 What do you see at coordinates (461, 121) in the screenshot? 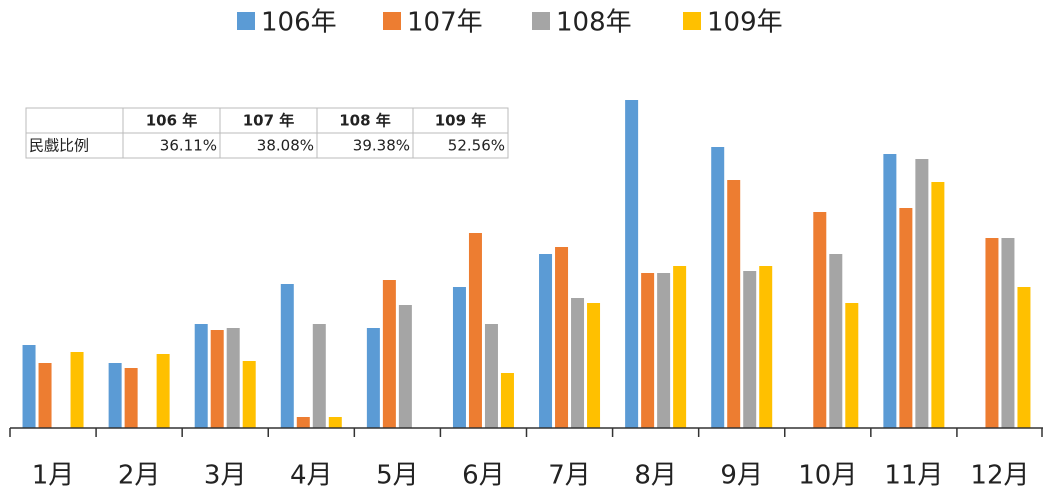
I see `table-header: 109 年` at bounding box center [461, 121].